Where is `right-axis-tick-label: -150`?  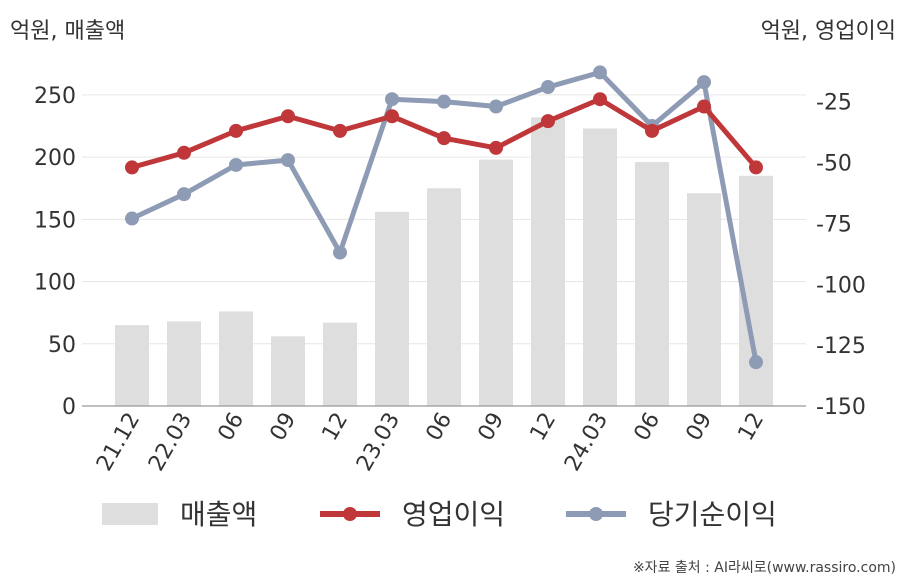
right-axis-tick-label: -150 is located at coordinates (841, 407).